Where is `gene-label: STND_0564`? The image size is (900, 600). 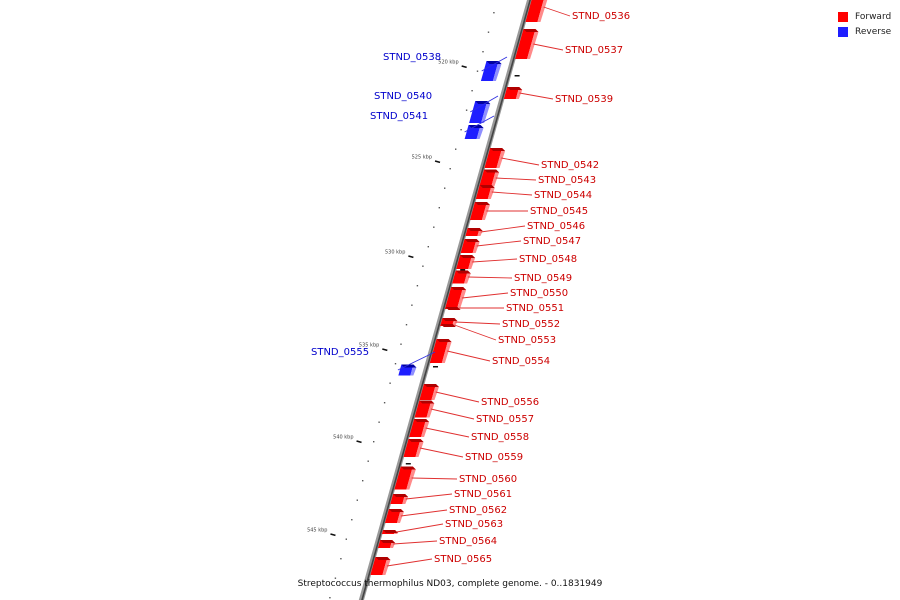 gene-label: STND_0564 is located at coordinates (468, 541).